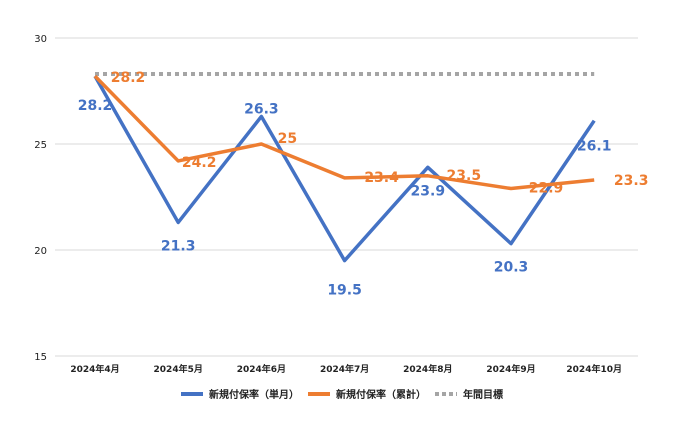 The height and width of the screenshot is (422, 683). Describe the element at coordinates (511, 268) in the screenshot. I see `data-label: 20.3` at that location.